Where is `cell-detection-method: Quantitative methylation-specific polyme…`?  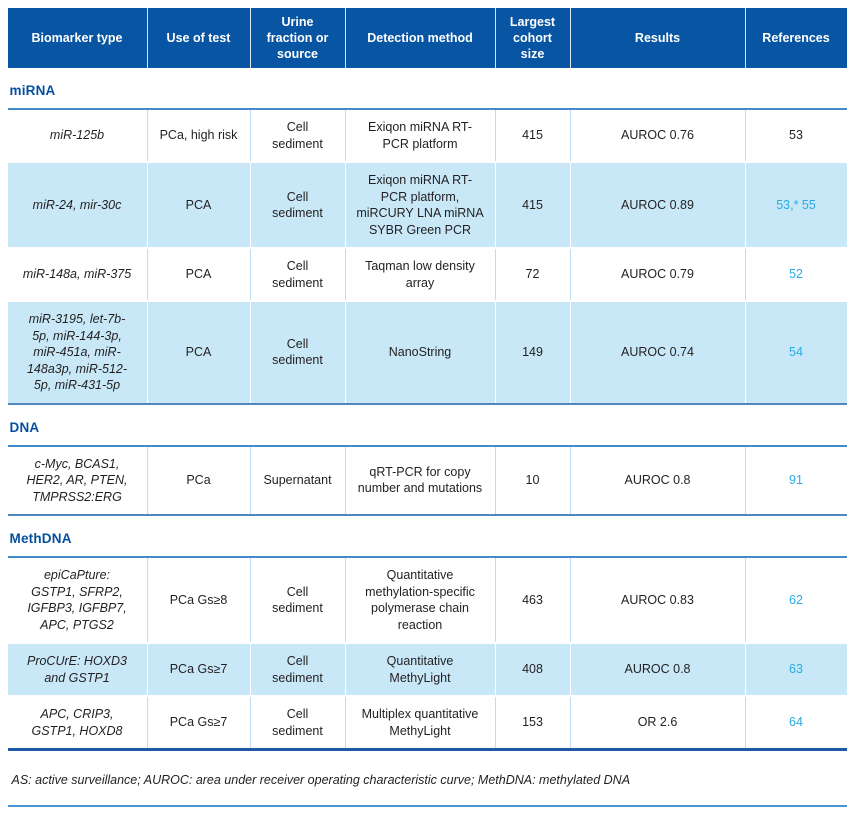 cell-detection-method: Quantitative methylation-specific polyme… is located at coordinates (419, 600).